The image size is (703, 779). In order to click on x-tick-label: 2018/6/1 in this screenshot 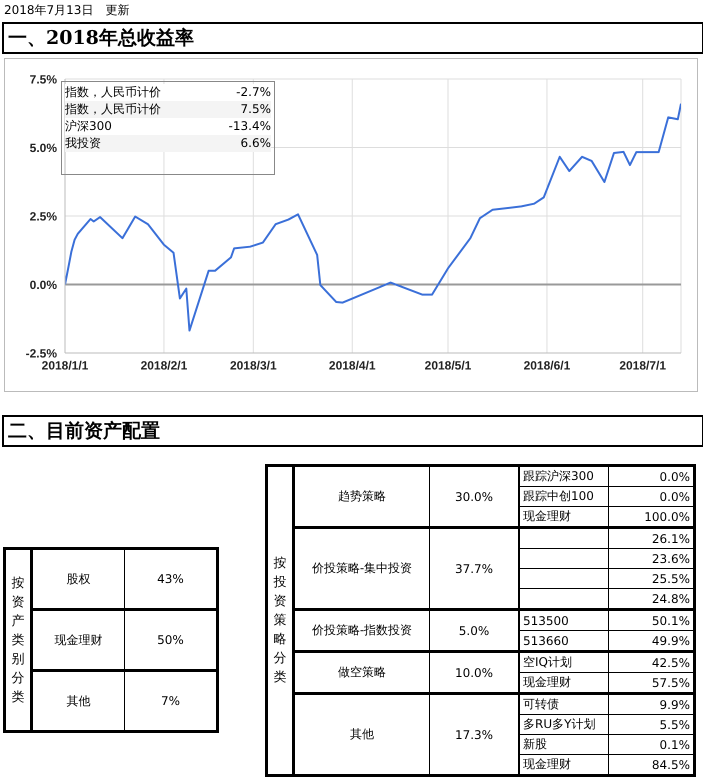, I will do `click(547, 365)`.